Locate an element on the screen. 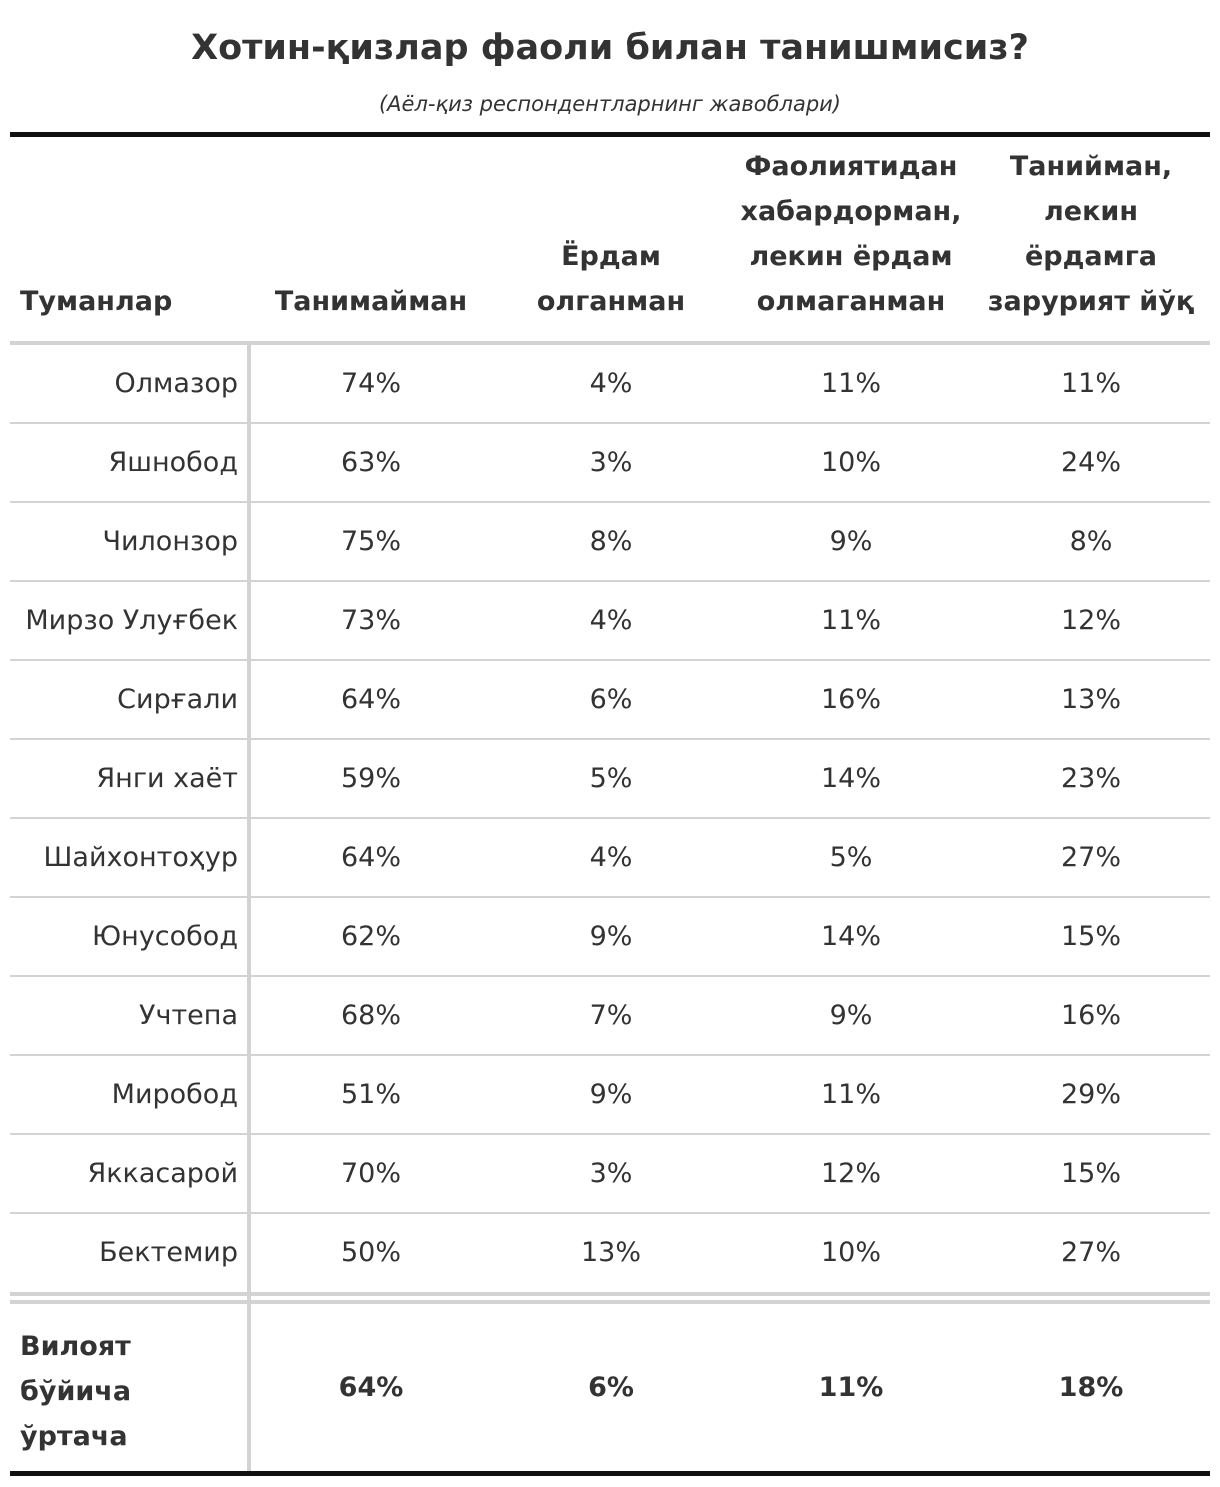  value-cell: 6% is located at coordinates (611, 699).